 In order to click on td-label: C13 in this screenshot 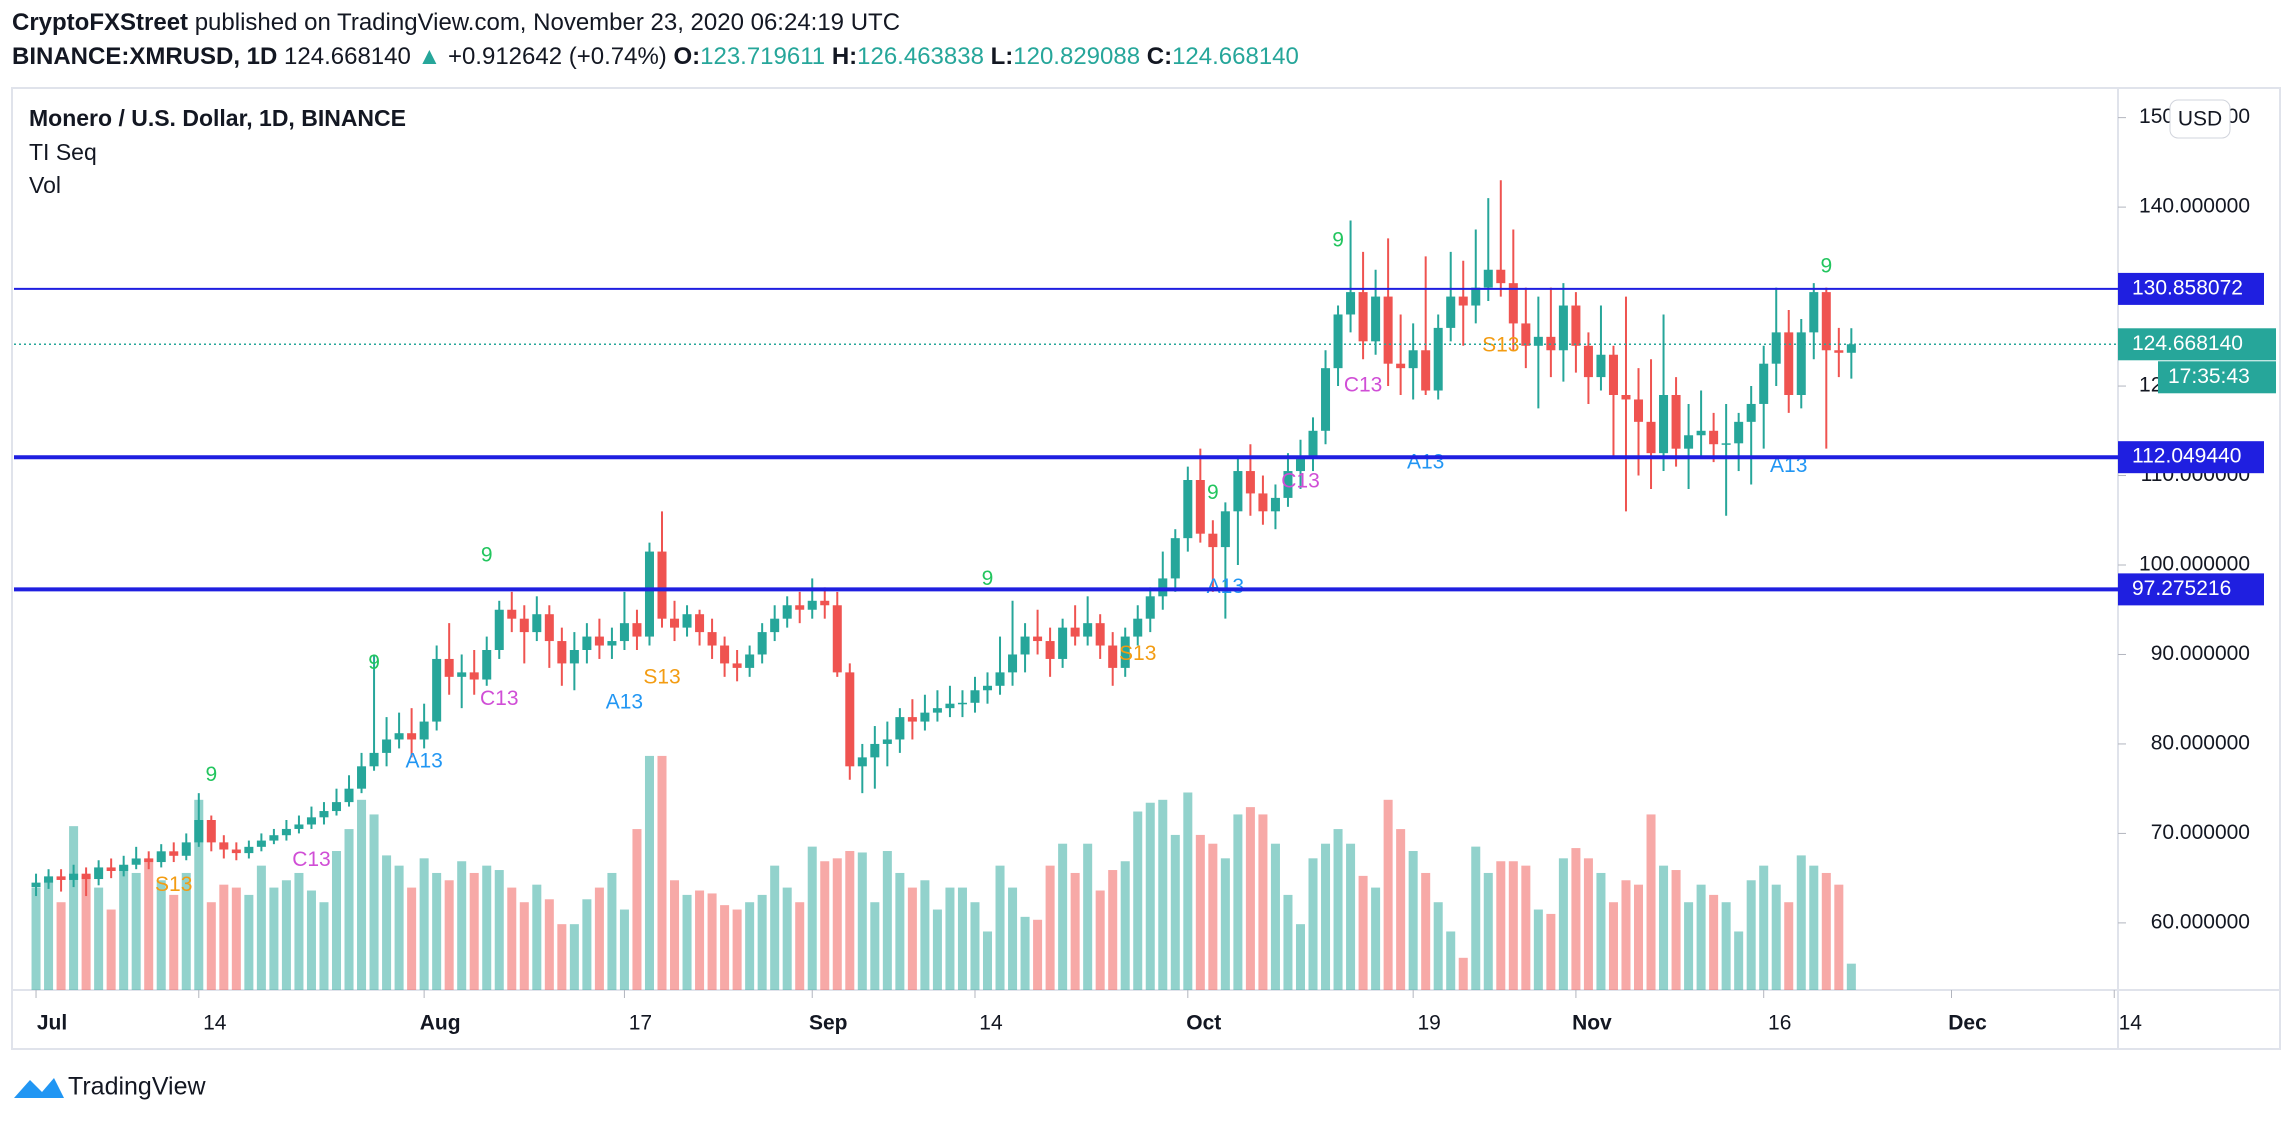, I will do `click(1300, 480)`.